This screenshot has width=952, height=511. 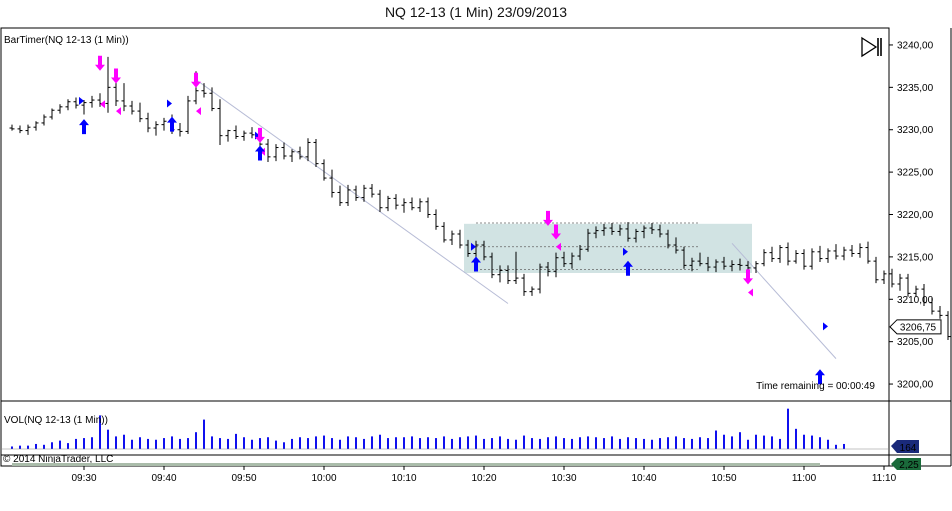 What do you see at coordinates (643, 478) in the screenshot?
I see `time-axis-label: 10:40` at bounding box center [643, 478].